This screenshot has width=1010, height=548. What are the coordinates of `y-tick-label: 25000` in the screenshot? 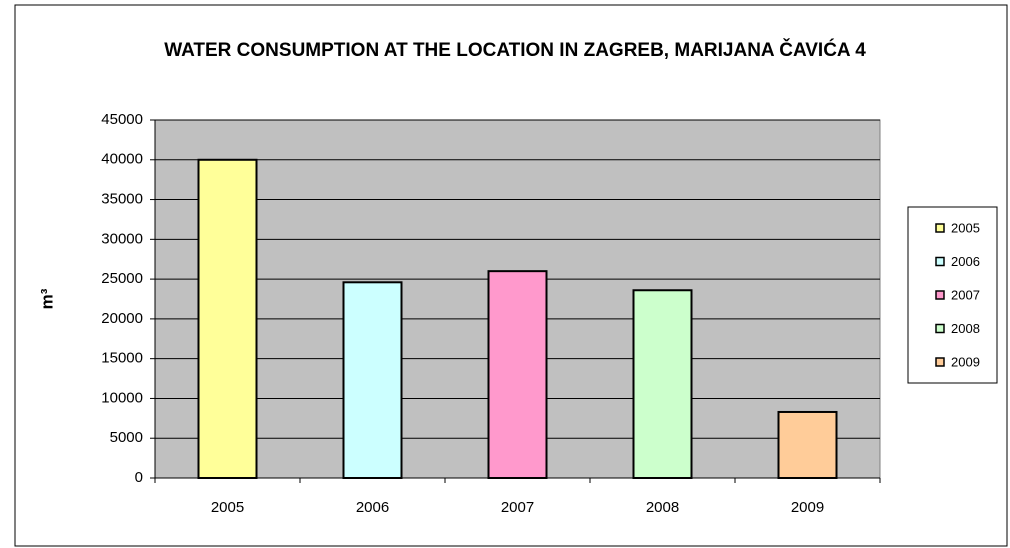 It's located at (122, 278).